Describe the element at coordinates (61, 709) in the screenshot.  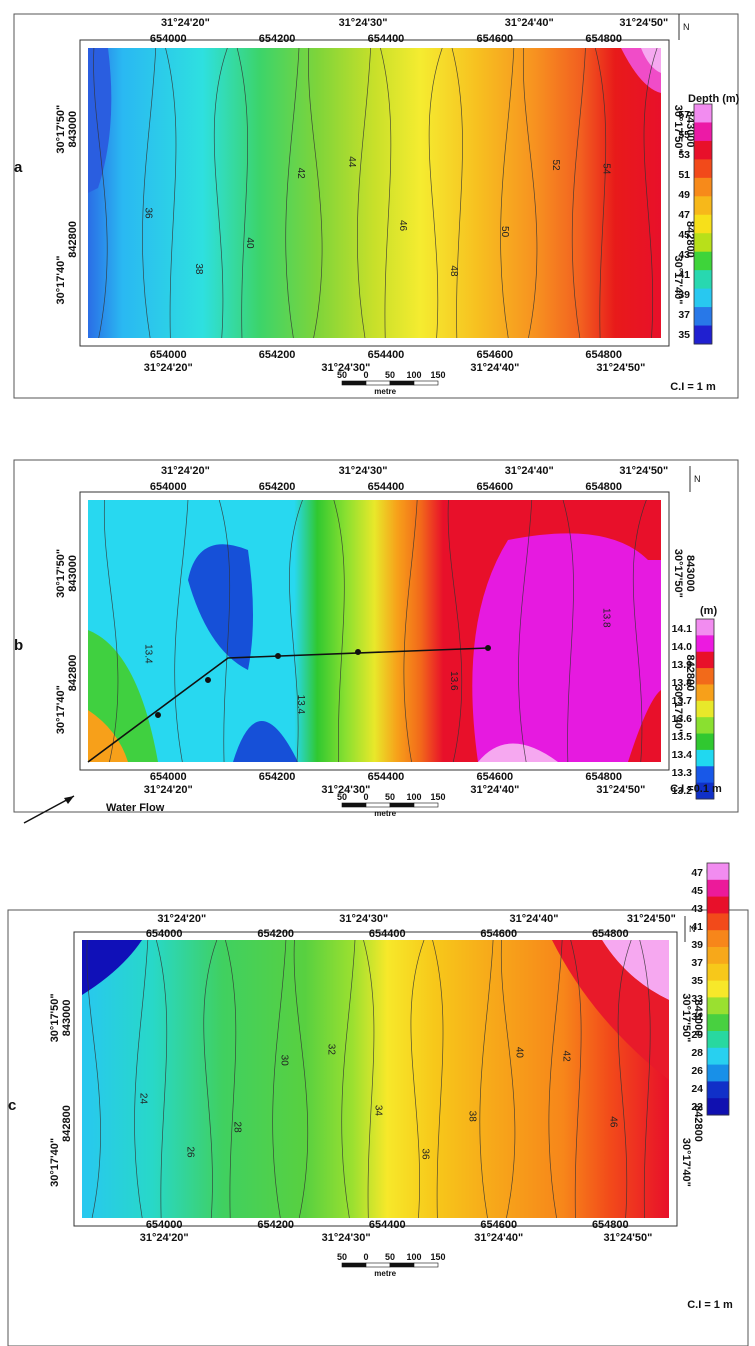
I see `left-latitude-label: 30°17'40"` at that location.